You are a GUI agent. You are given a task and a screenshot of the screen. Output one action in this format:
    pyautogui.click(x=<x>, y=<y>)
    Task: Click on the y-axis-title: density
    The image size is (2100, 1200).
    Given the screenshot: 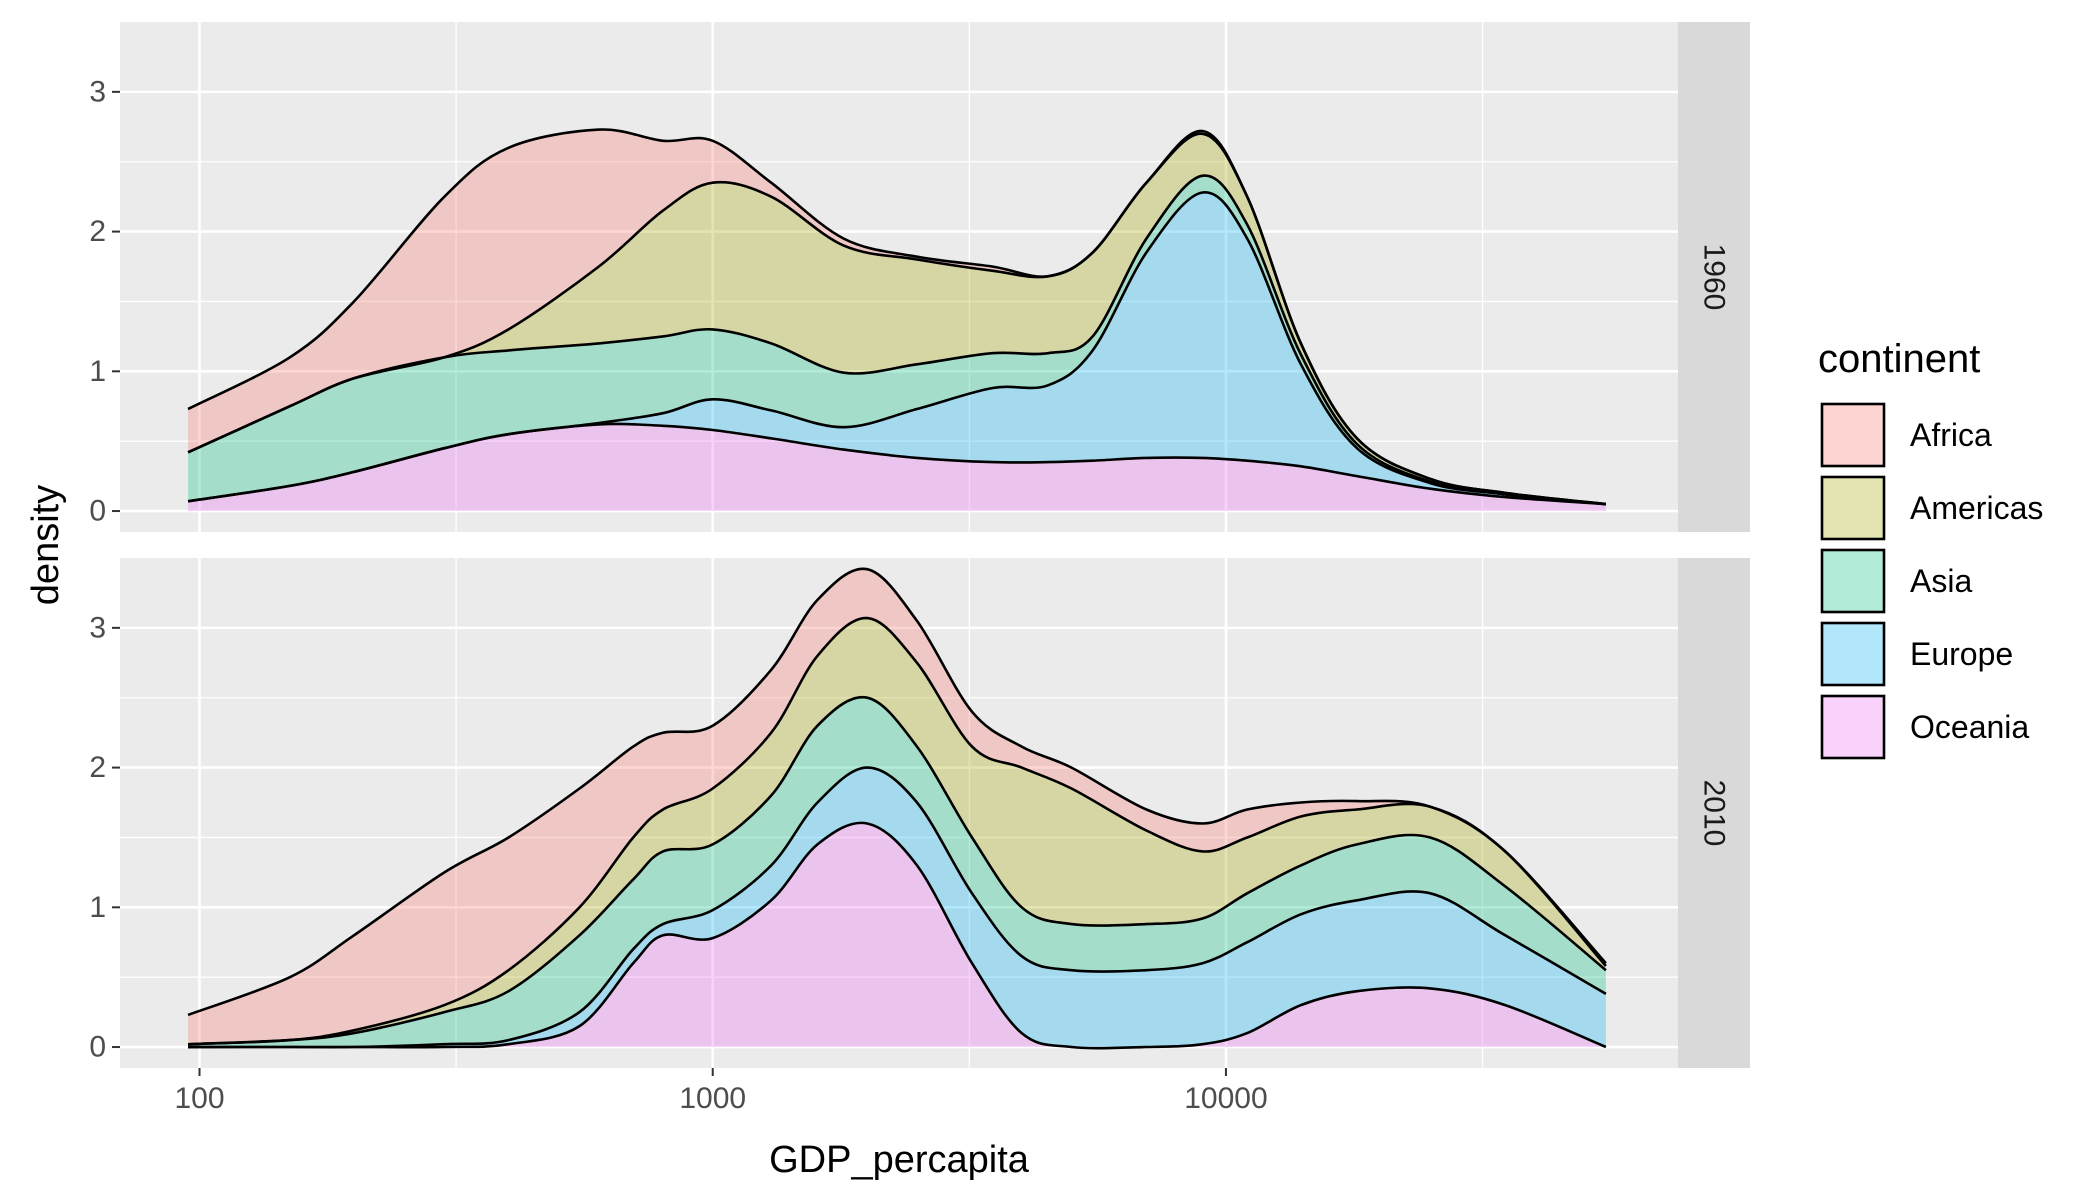 What is the action you would take?
    pyautogui.click(x=46, y=545)
    